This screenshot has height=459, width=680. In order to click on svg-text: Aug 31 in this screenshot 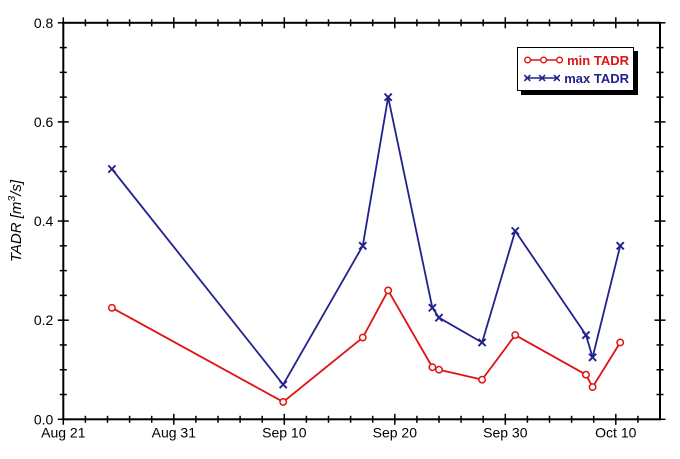, I will do `click(174, 432)`.